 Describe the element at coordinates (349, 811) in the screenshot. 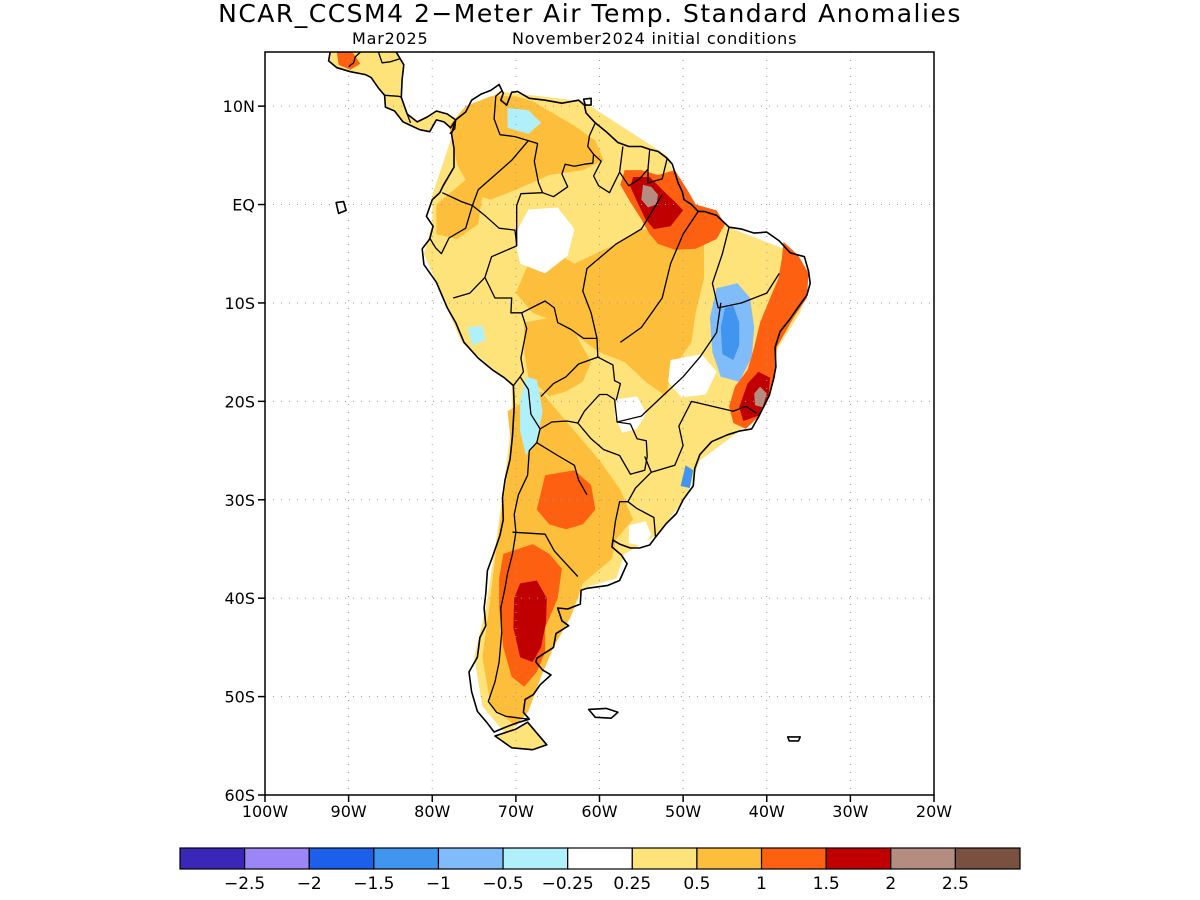

I see `lon-tick-label: 90W` at that location.